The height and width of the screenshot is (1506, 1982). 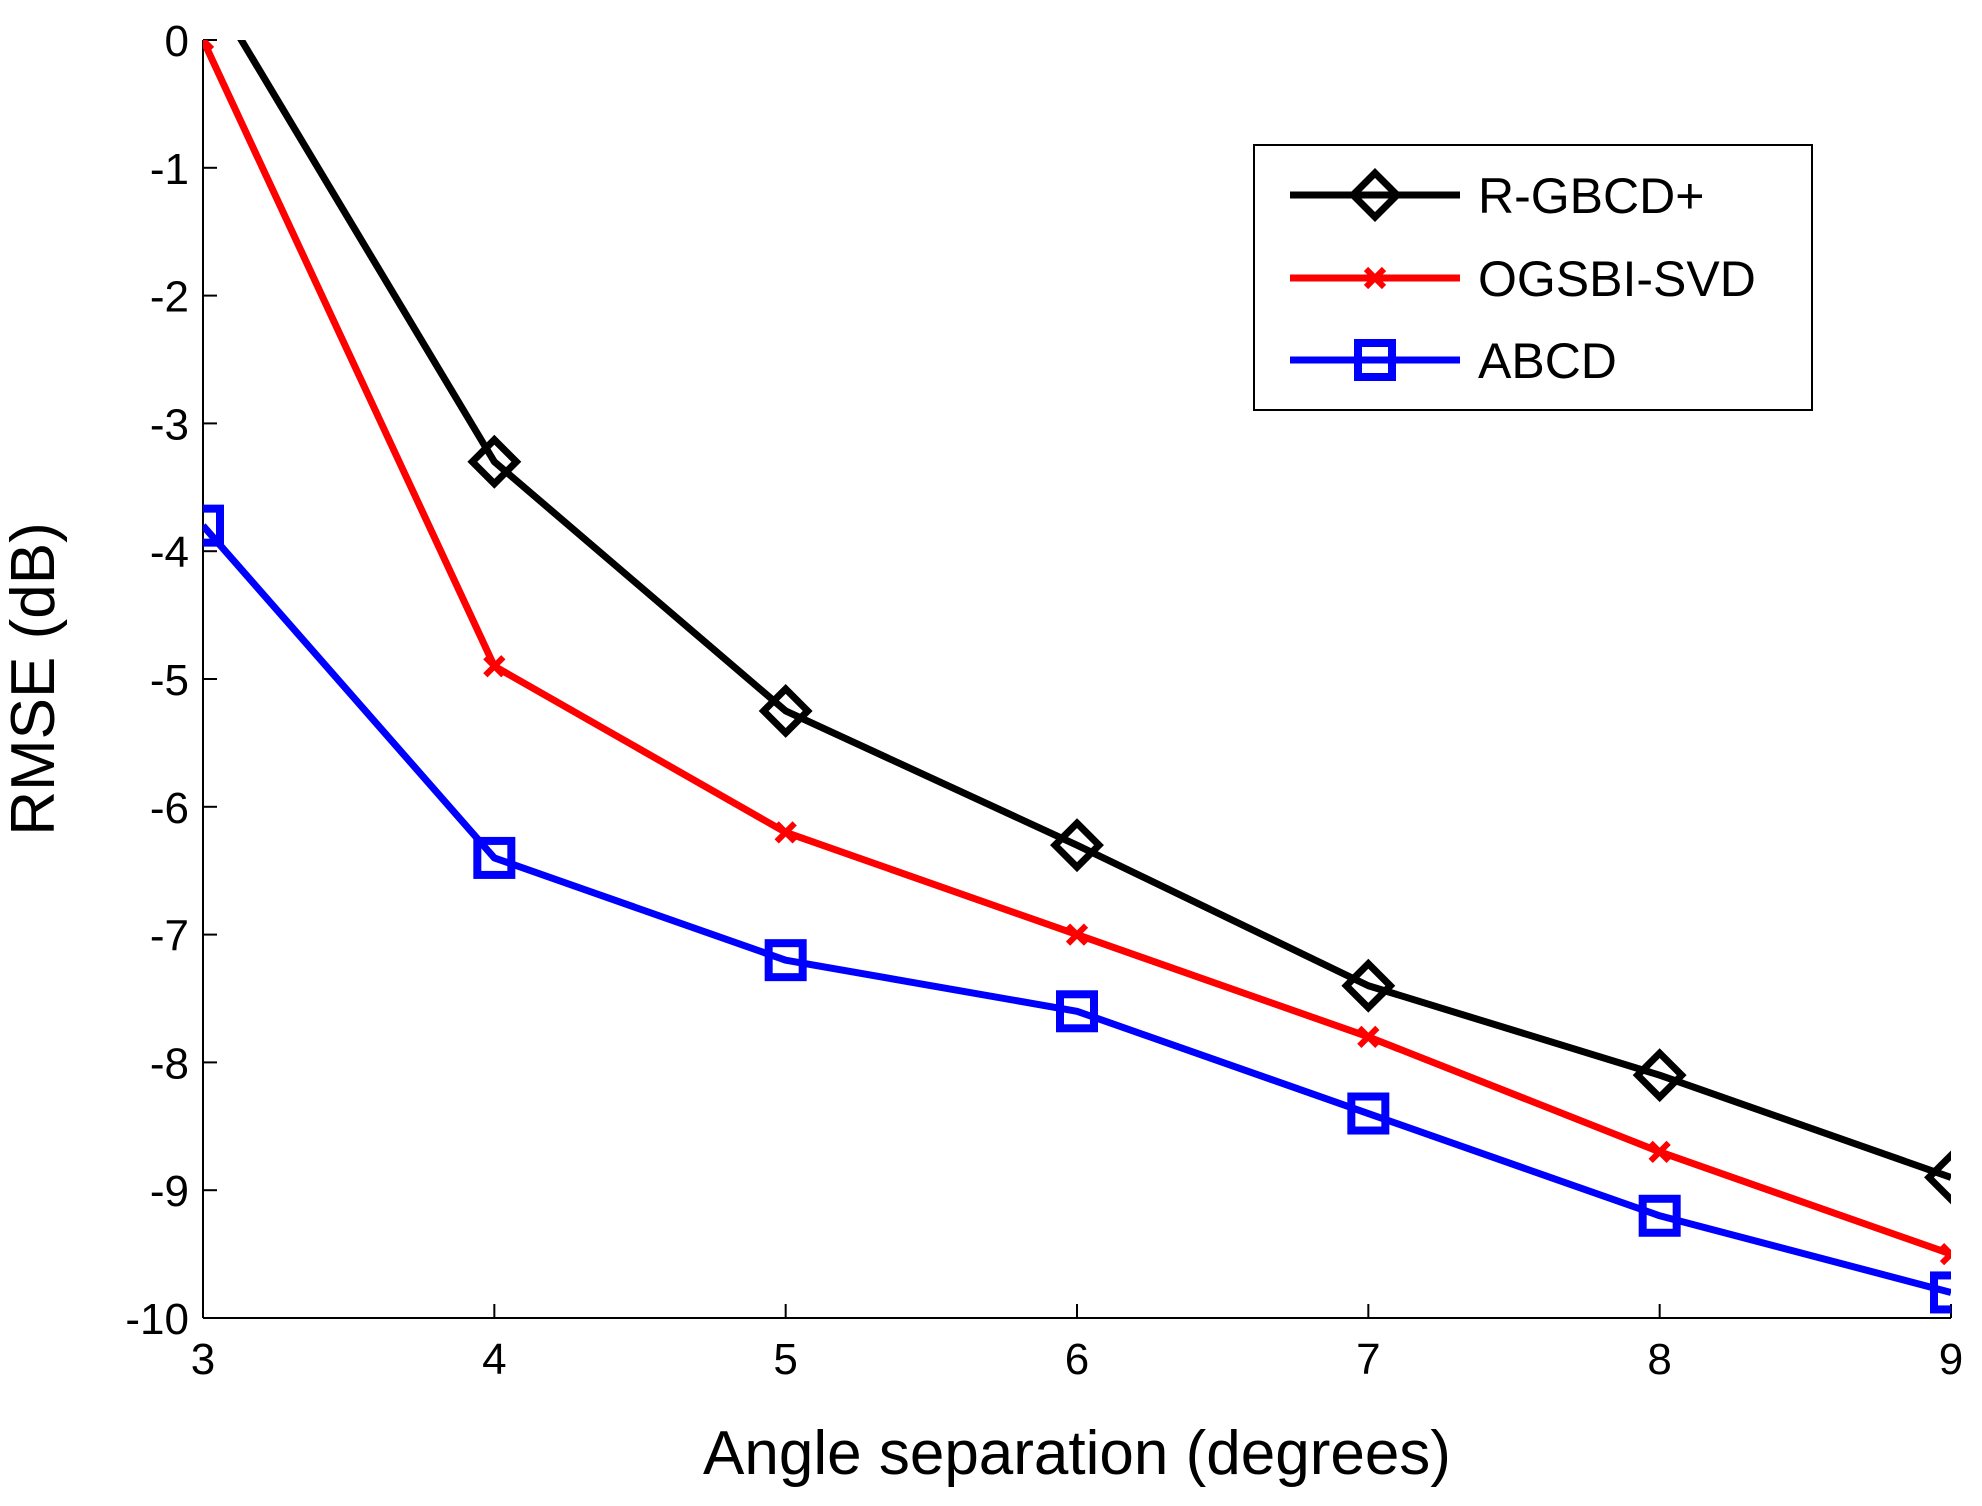 I want to click on y-tick-label: -5, so click(x=169, y=680).